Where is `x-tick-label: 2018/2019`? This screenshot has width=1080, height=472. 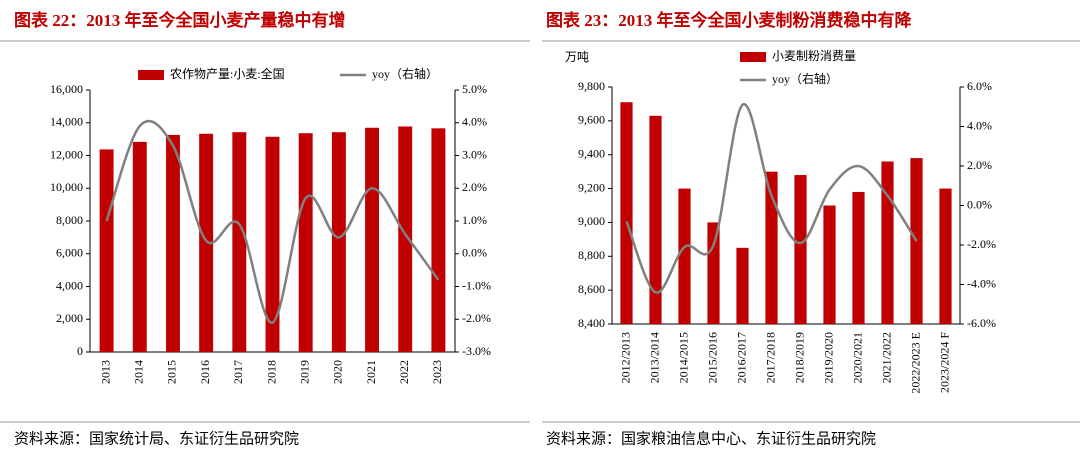 x-tick-label: 2018/2019 is located at coordinates (799, 357).